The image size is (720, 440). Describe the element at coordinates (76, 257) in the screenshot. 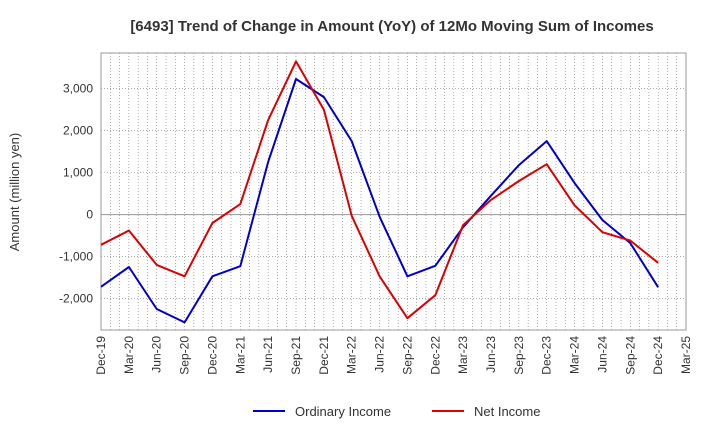

I see `y-tick-label: -1,000` at that location.